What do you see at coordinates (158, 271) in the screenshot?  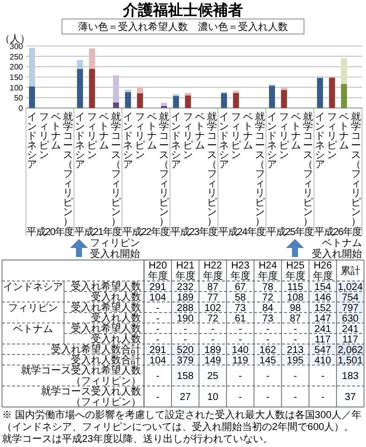 I see `x-tick-label: H20年度` at bounding box center [158, 271].